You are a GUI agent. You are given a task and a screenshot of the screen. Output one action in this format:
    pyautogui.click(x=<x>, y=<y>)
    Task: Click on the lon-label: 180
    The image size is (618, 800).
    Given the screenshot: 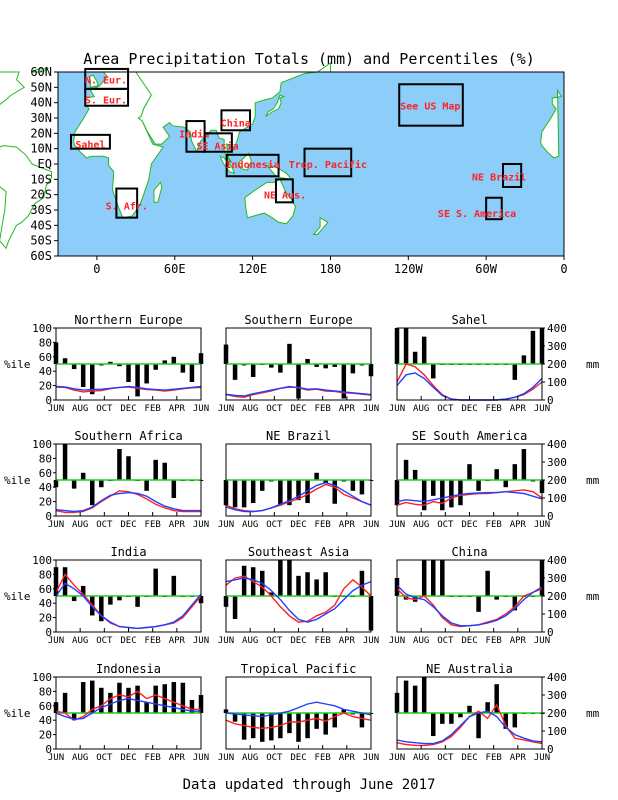 What is the action you would take?
    pyautogui.click(x=331, y=269)
    